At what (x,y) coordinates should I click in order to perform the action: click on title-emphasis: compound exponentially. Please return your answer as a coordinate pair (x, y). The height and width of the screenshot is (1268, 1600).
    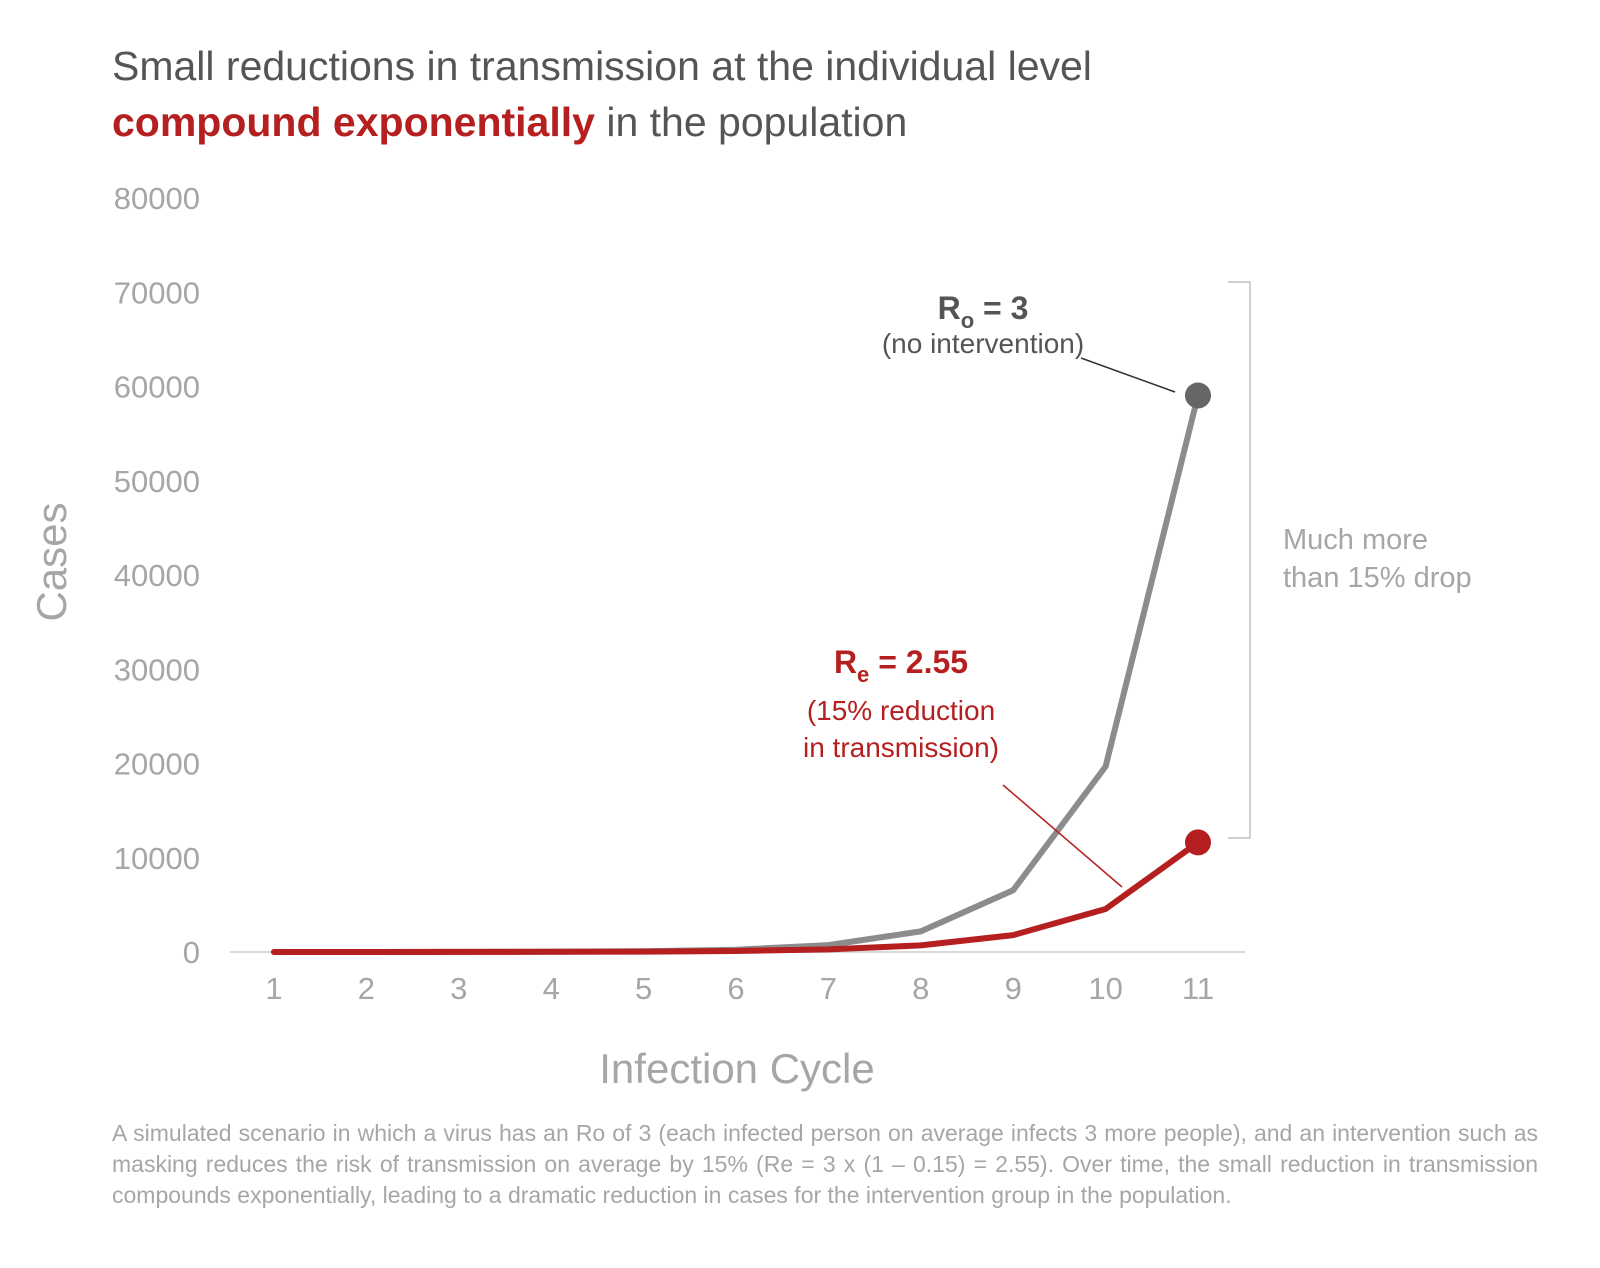
    Looking at the image, I should click on (353, 122).